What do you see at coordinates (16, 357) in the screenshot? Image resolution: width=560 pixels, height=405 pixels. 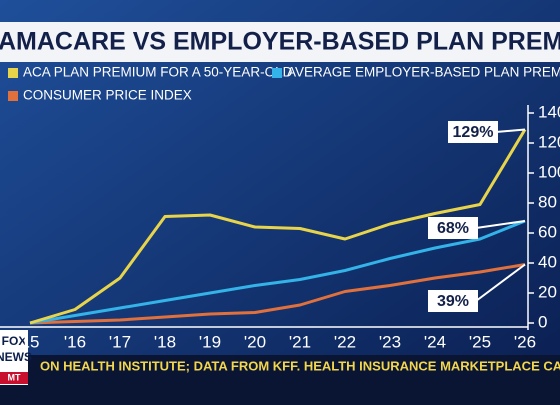 I see `logo-text: NEWS` at bounding box center [16, 357].